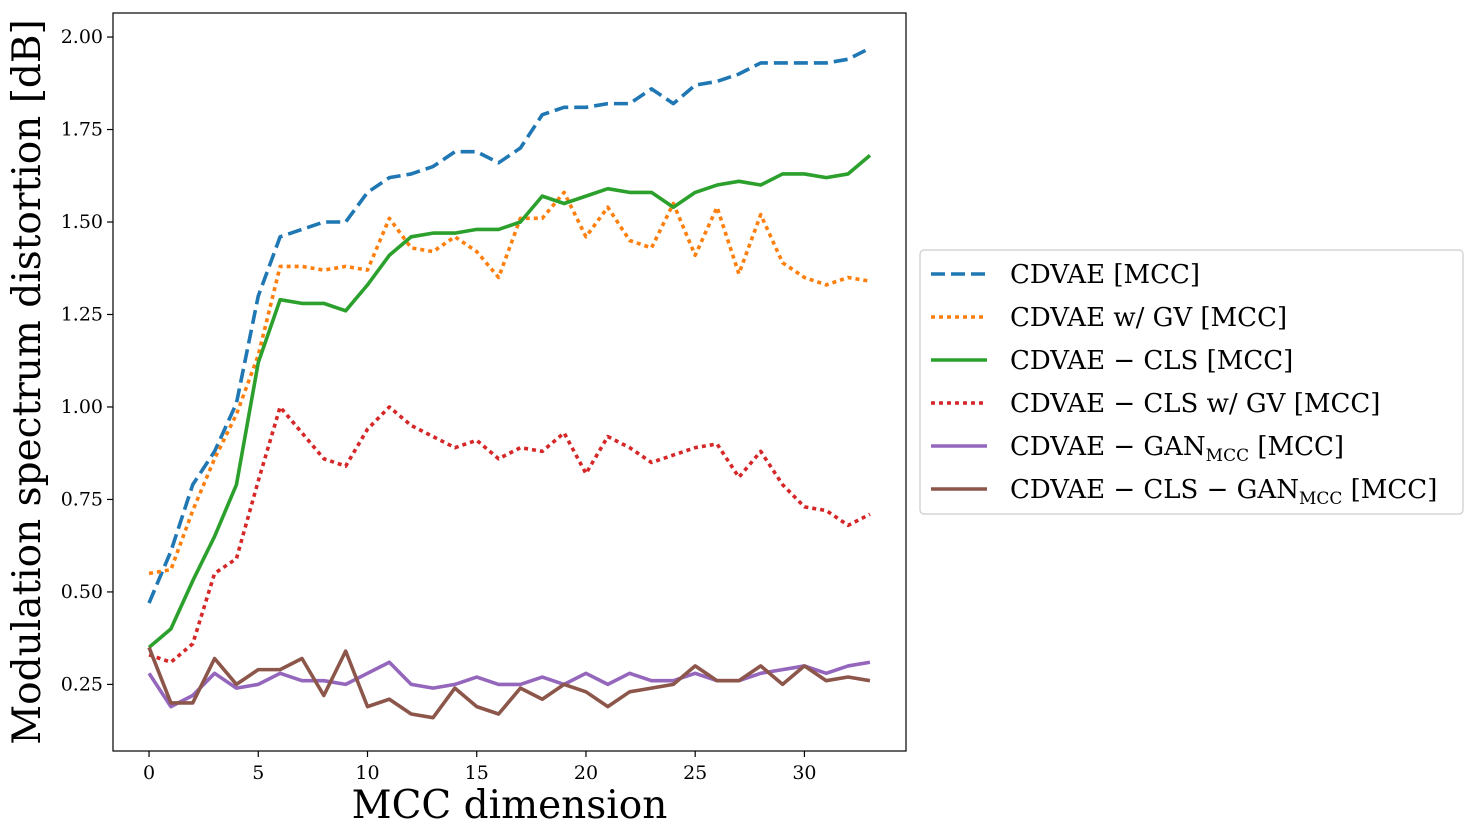  I want to click on y-tick-label: 0.50, so click(82, 592).